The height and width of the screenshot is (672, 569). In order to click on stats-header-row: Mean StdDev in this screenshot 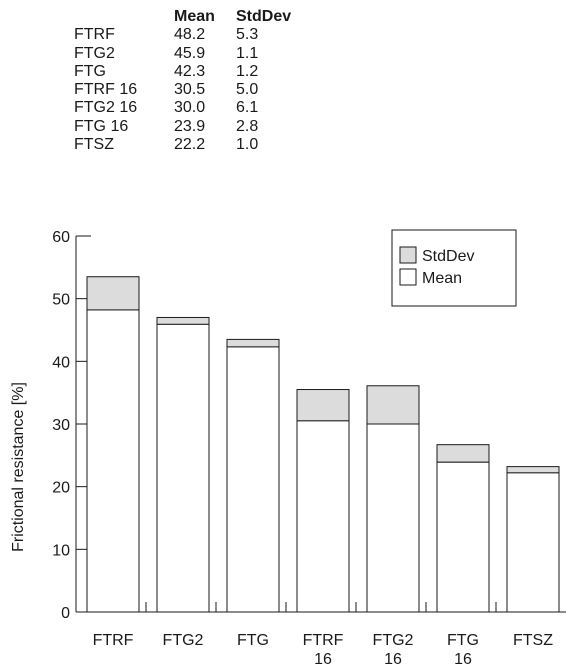, I will do `click(185, 17)`.